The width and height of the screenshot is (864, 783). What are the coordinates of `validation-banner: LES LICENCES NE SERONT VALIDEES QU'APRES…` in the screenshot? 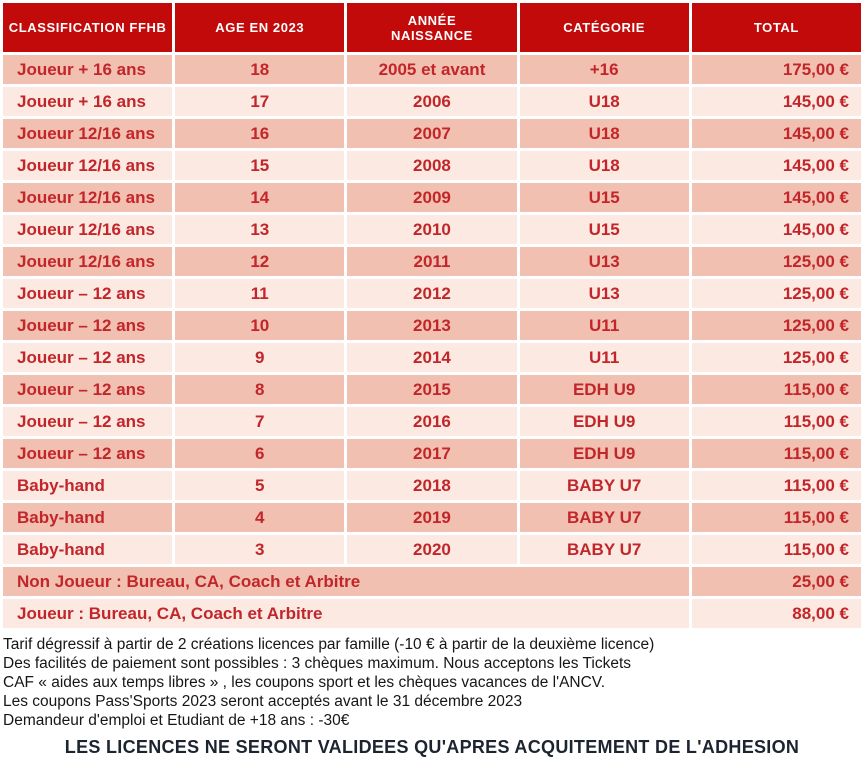 It's located at (432, 747).